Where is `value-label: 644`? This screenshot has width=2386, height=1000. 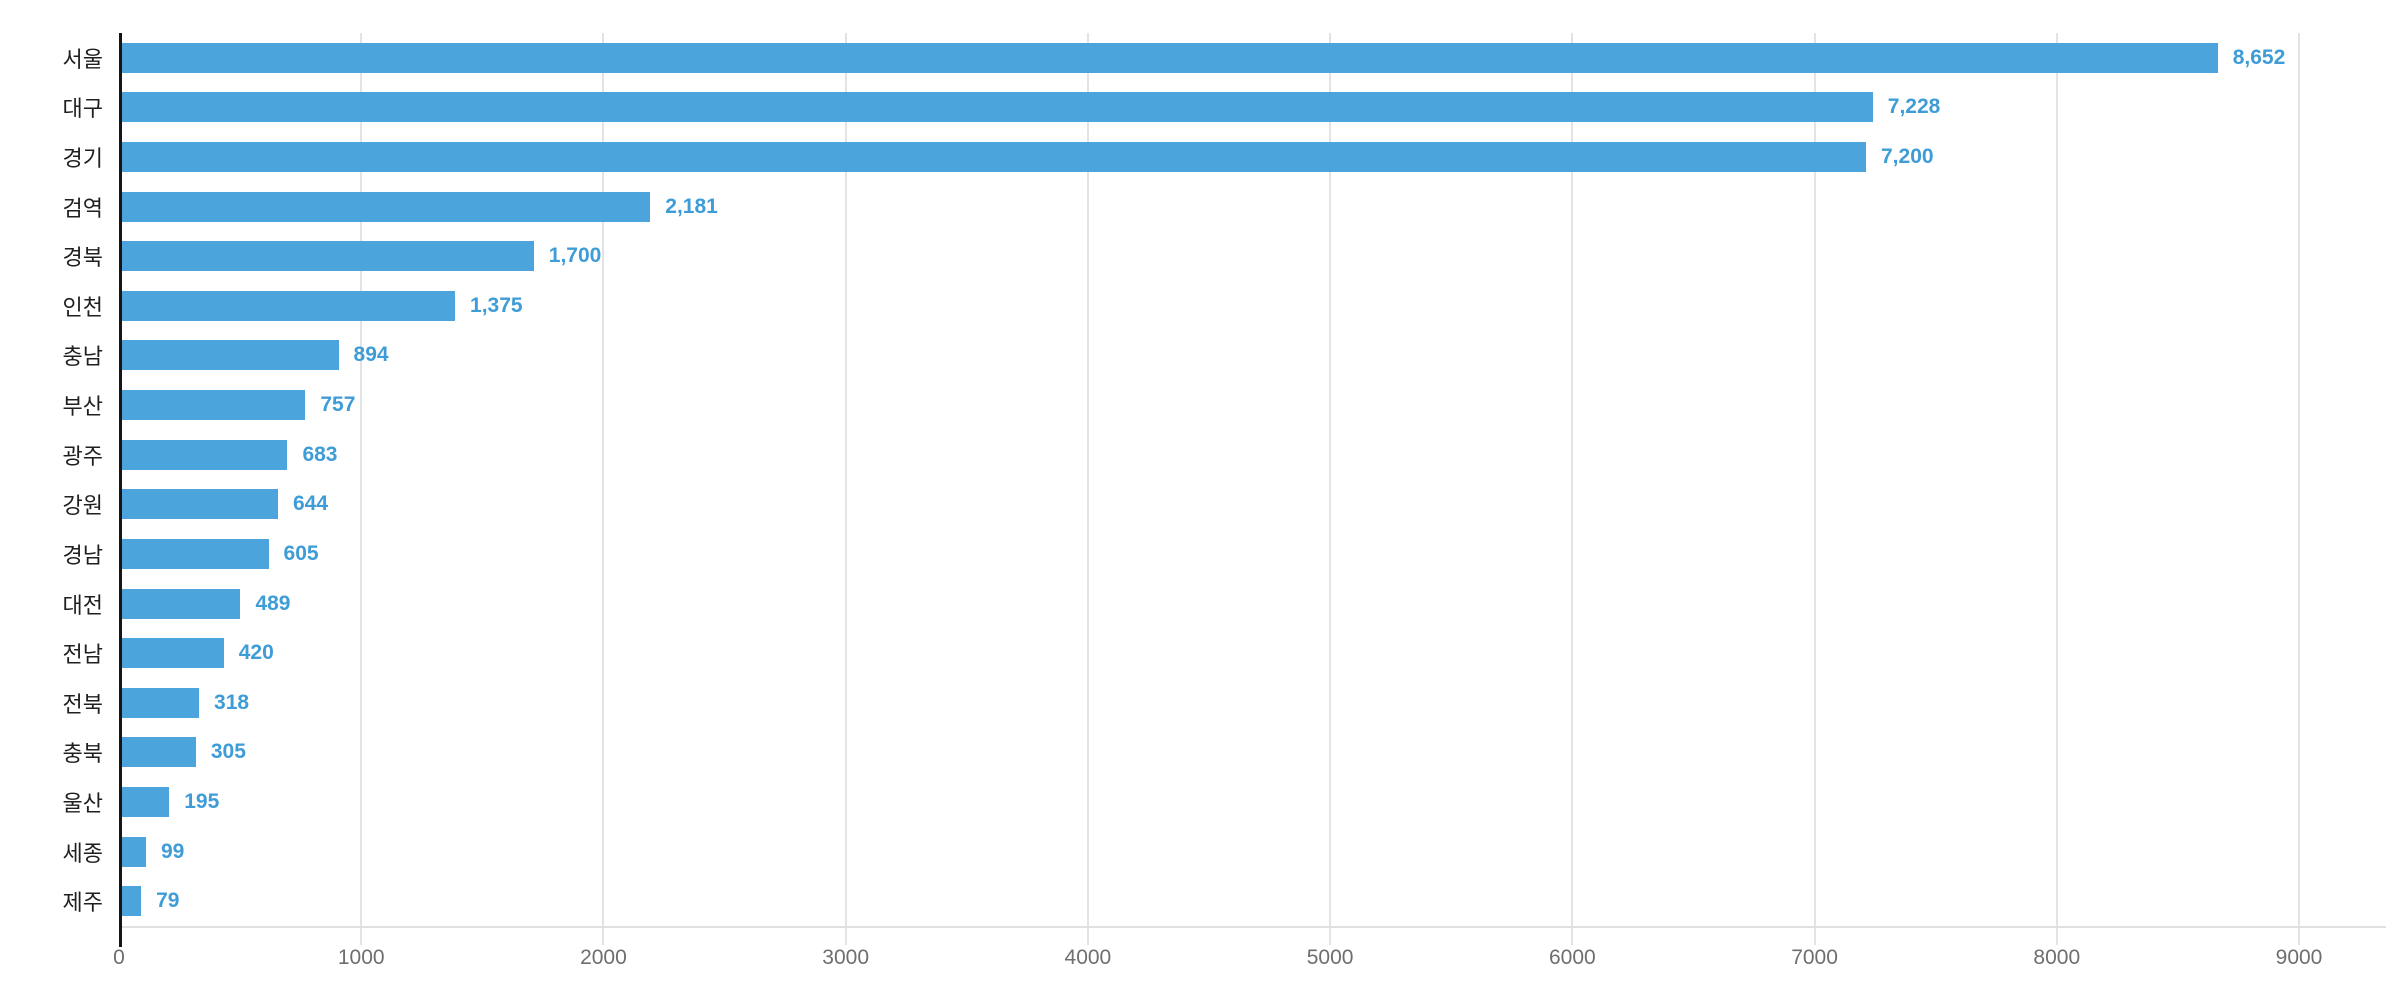
value-label: 644 is located at coordinates (310, 504).